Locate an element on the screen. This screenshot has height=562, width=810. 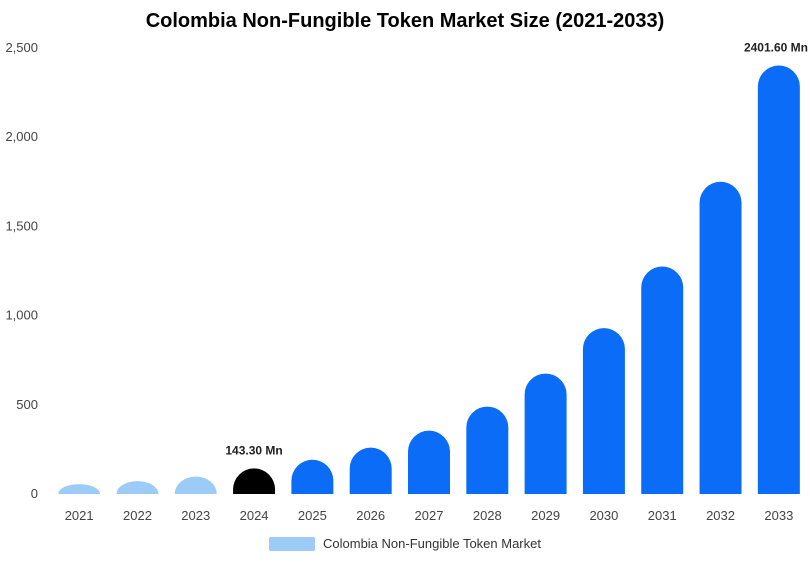
data-label: 143.30 Mn is located at coordinates (253, 450).